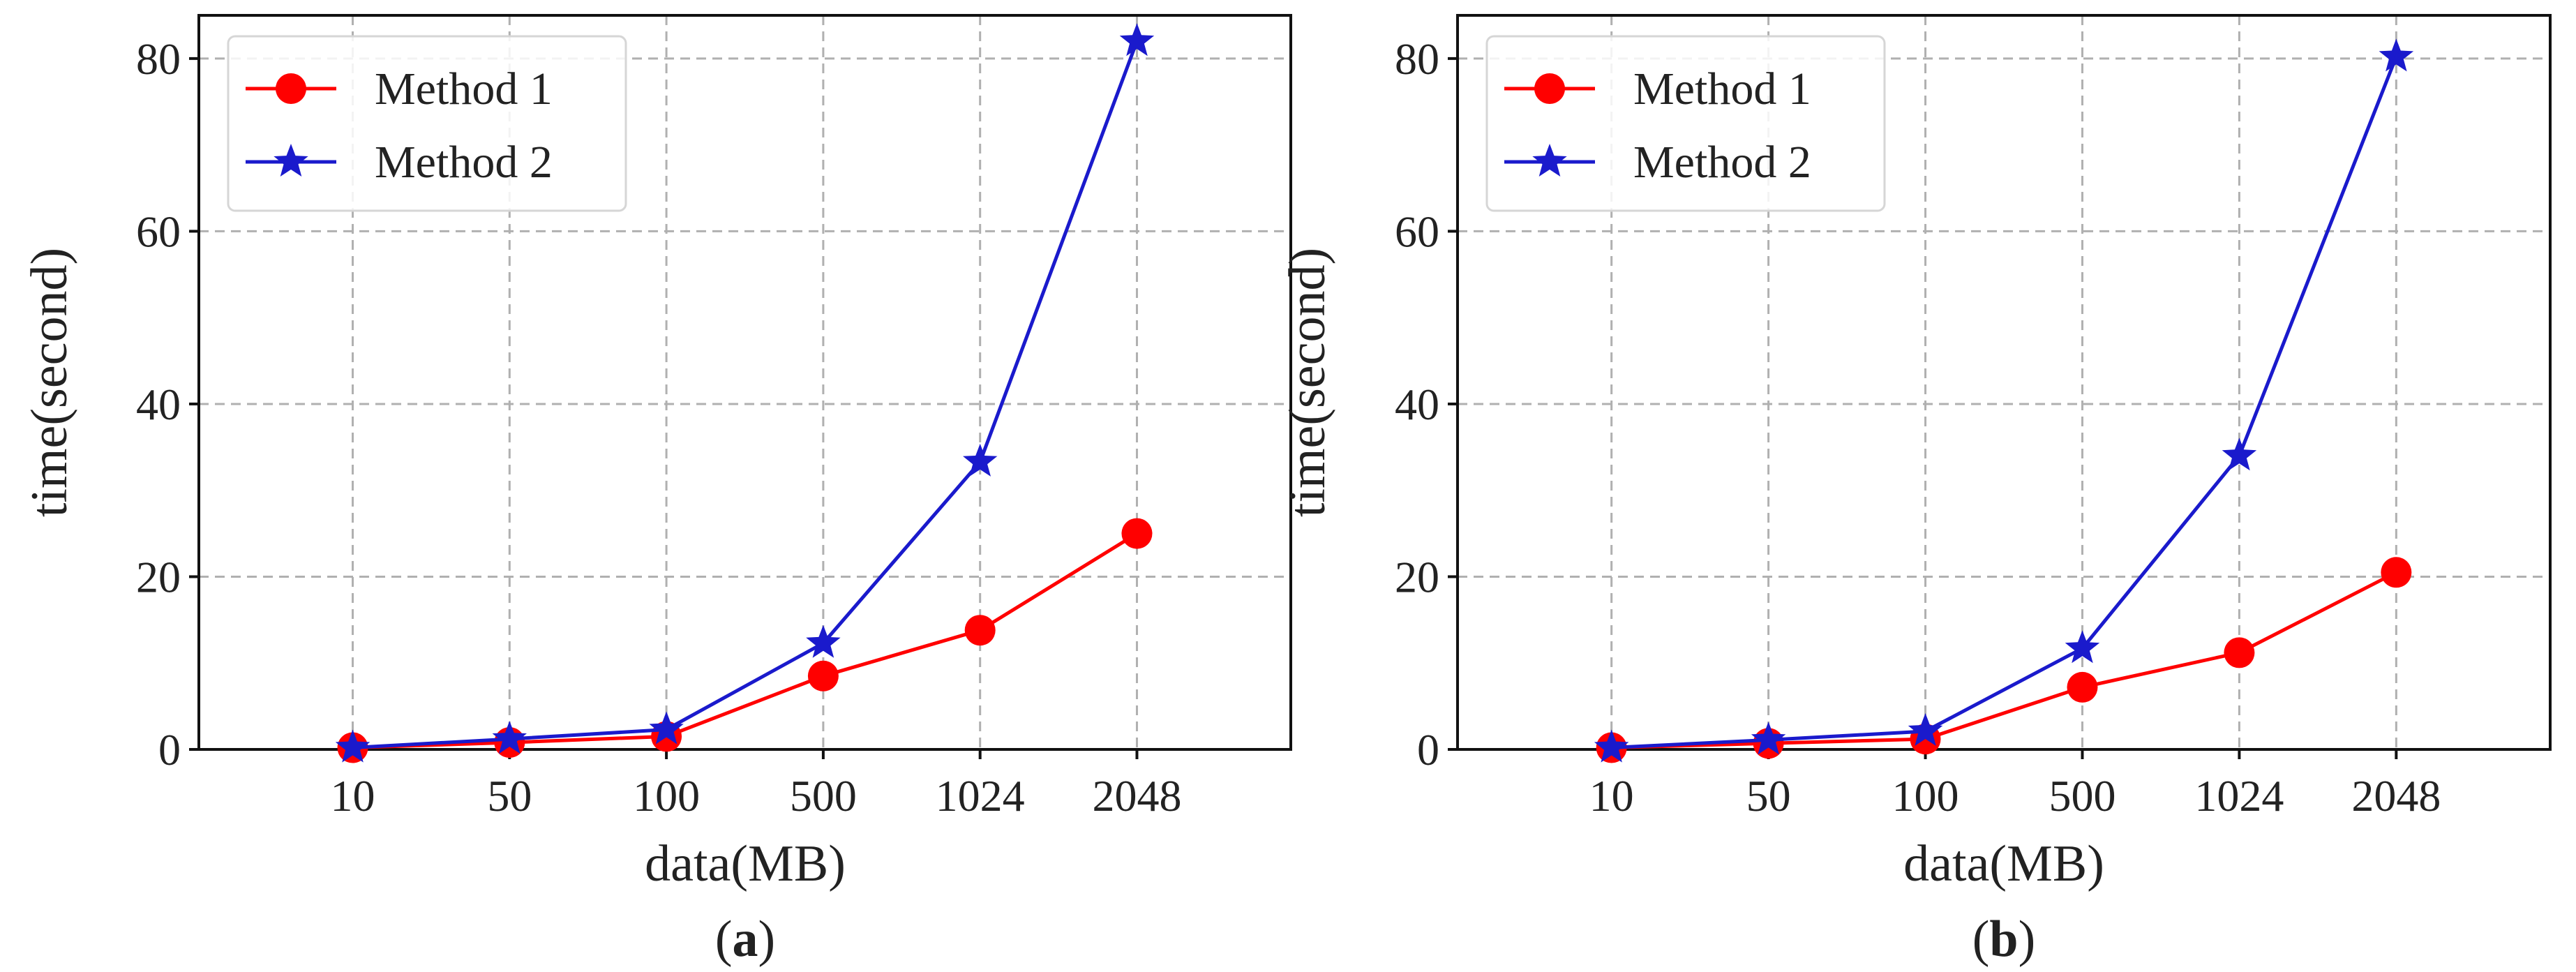 The image size is (2576, 972). I want to click on panel-caption: (a), so click(745, 939).